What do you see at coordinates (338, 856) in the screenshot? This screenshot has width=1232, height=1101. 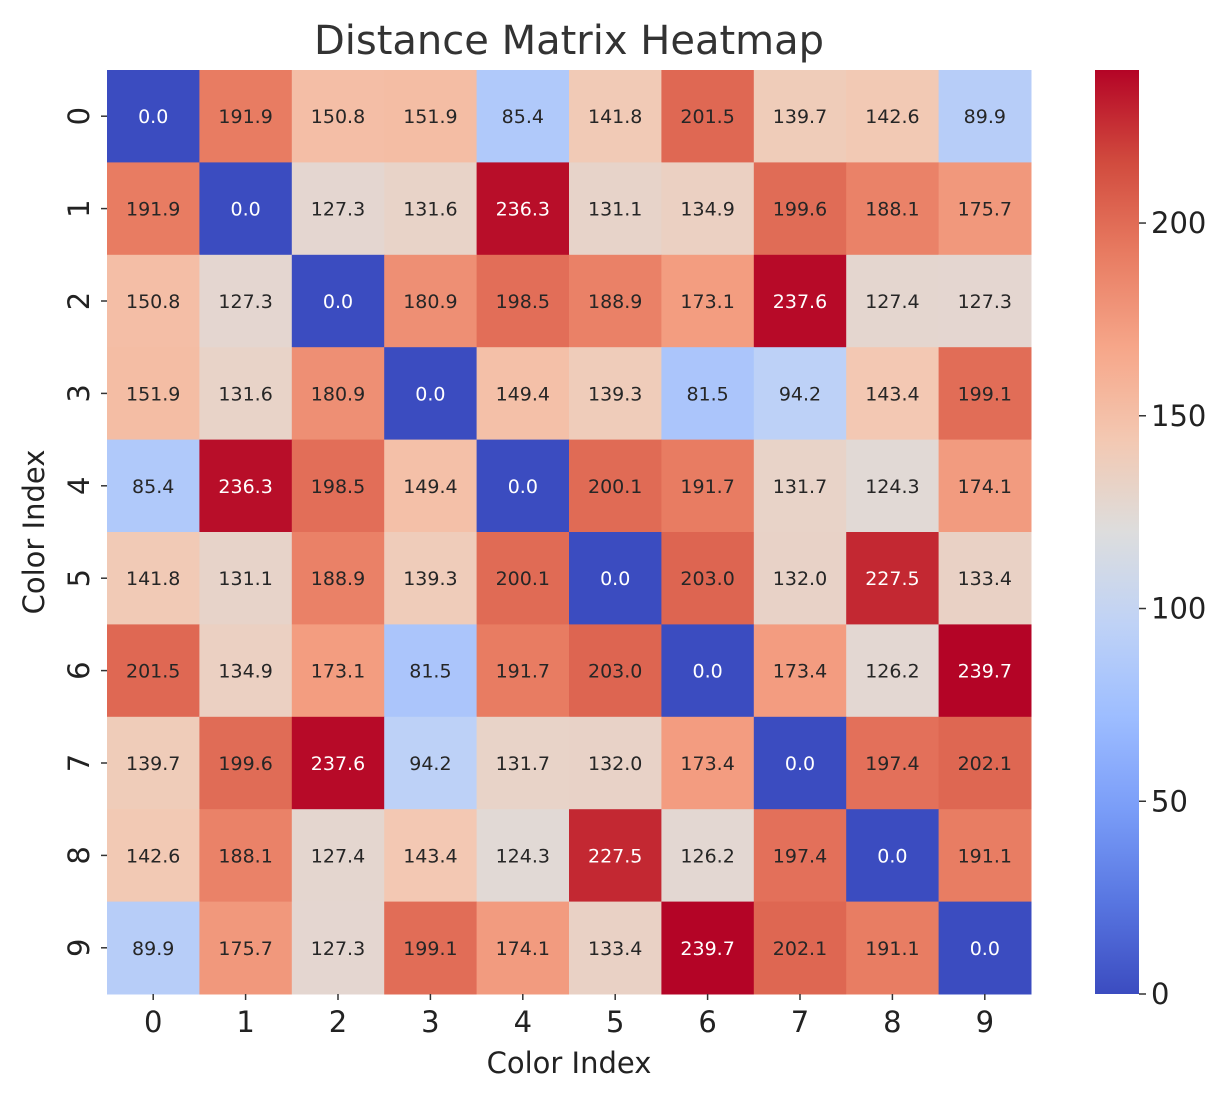 I see `cell-value-label: 127.4` at bounding box center [338, 856].